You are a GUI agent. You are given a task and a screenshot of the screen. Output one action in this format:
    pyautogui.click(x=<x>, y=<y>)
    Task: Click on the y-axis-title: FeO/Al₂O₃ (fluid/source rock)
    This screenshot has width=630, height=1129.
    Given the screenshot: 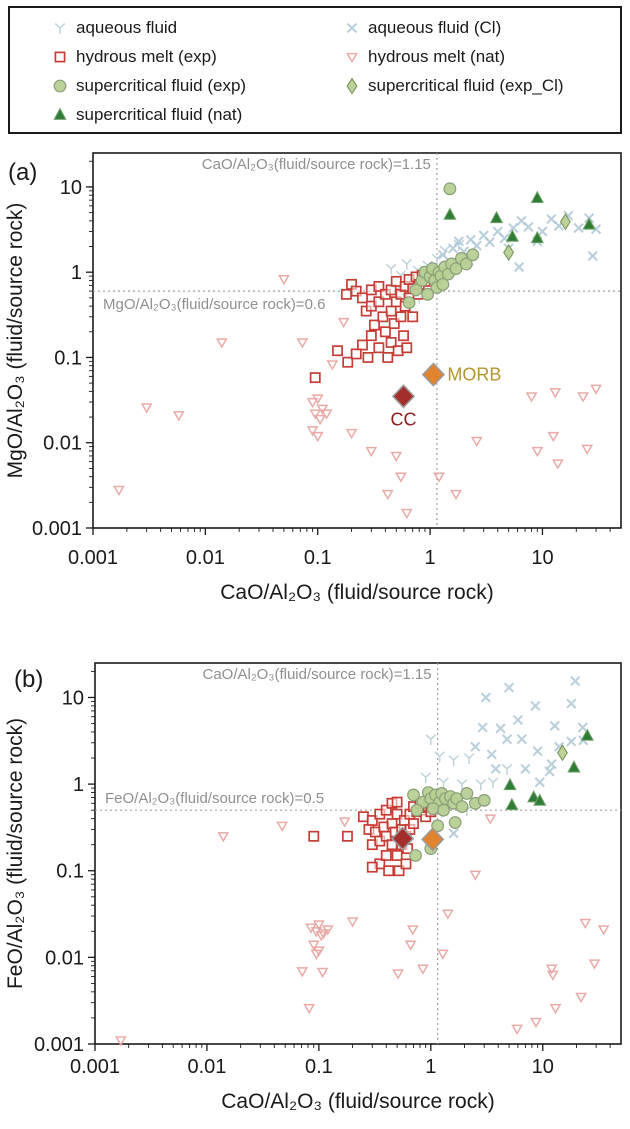 What is the action you would take?
    pyautogui.click(x=15, y=853)
    